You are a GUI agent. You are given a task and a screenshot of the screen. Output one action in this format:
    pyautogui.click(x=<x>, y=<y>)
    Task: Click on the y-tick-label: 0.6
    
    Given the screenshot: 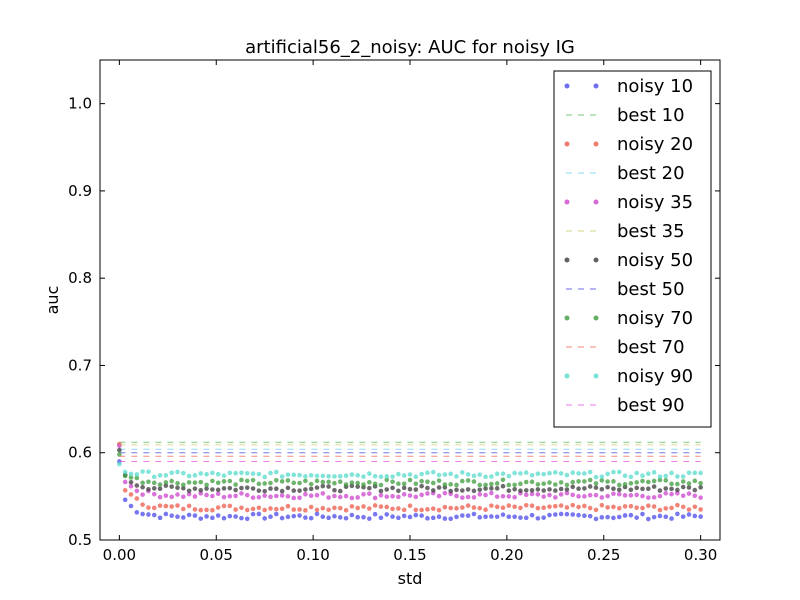 What is the action you would take?
    pyautogui.click(x=80, y=453)
    